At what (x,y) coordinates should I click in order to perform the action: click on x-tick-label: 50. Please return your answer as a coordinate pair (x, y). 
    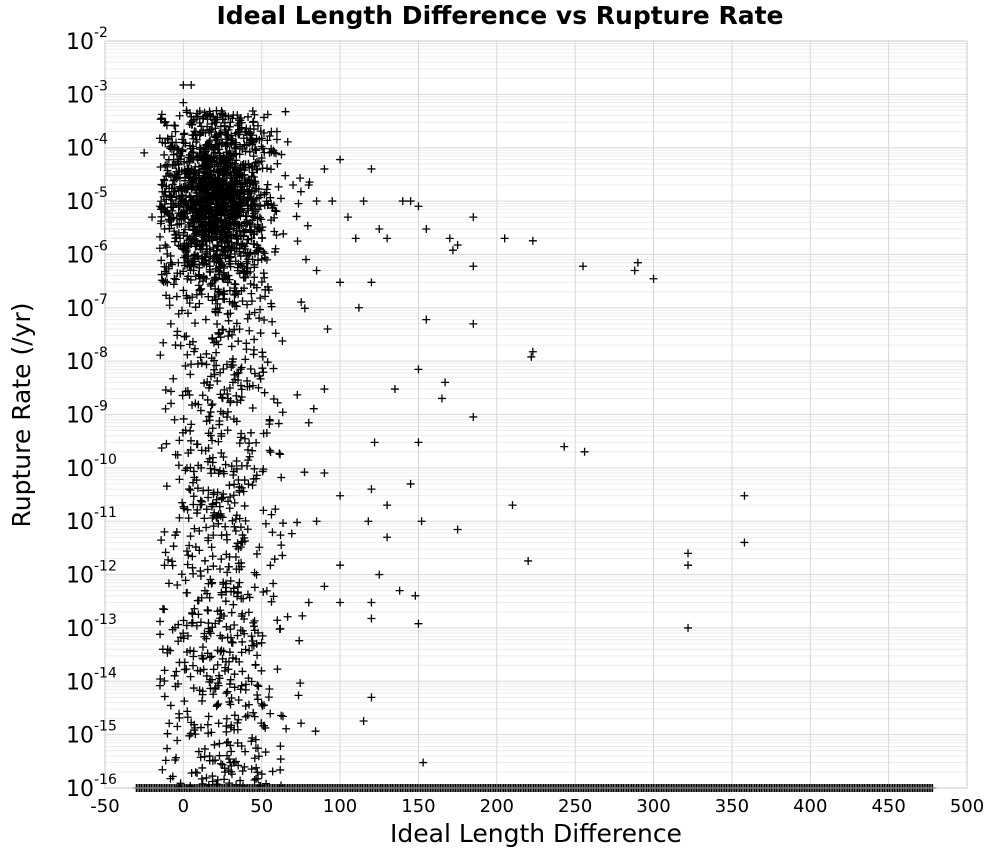
    Looking at the image, I should click on (261, 806).